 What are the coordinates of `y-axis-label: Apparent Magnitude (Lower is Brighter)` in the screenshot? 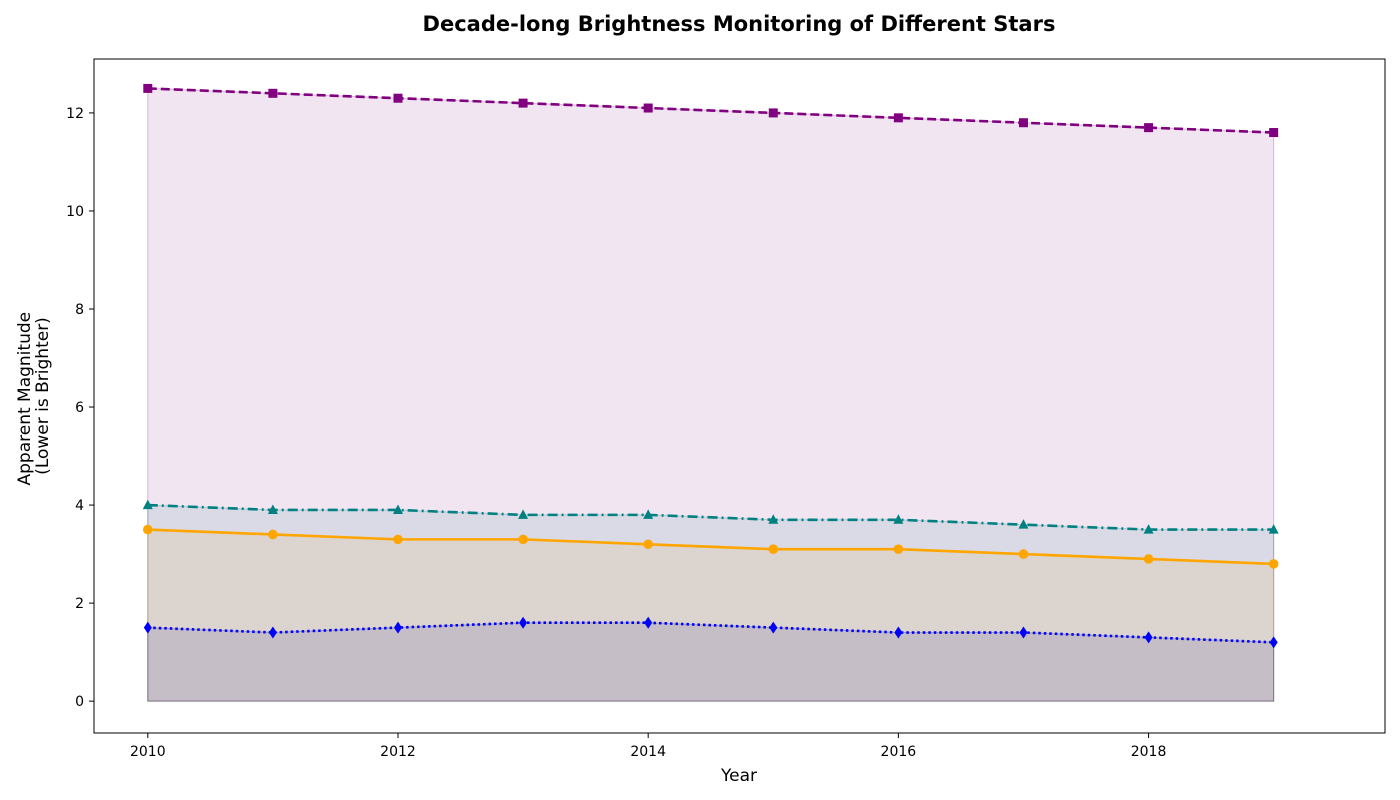 It's located at (34, 395).